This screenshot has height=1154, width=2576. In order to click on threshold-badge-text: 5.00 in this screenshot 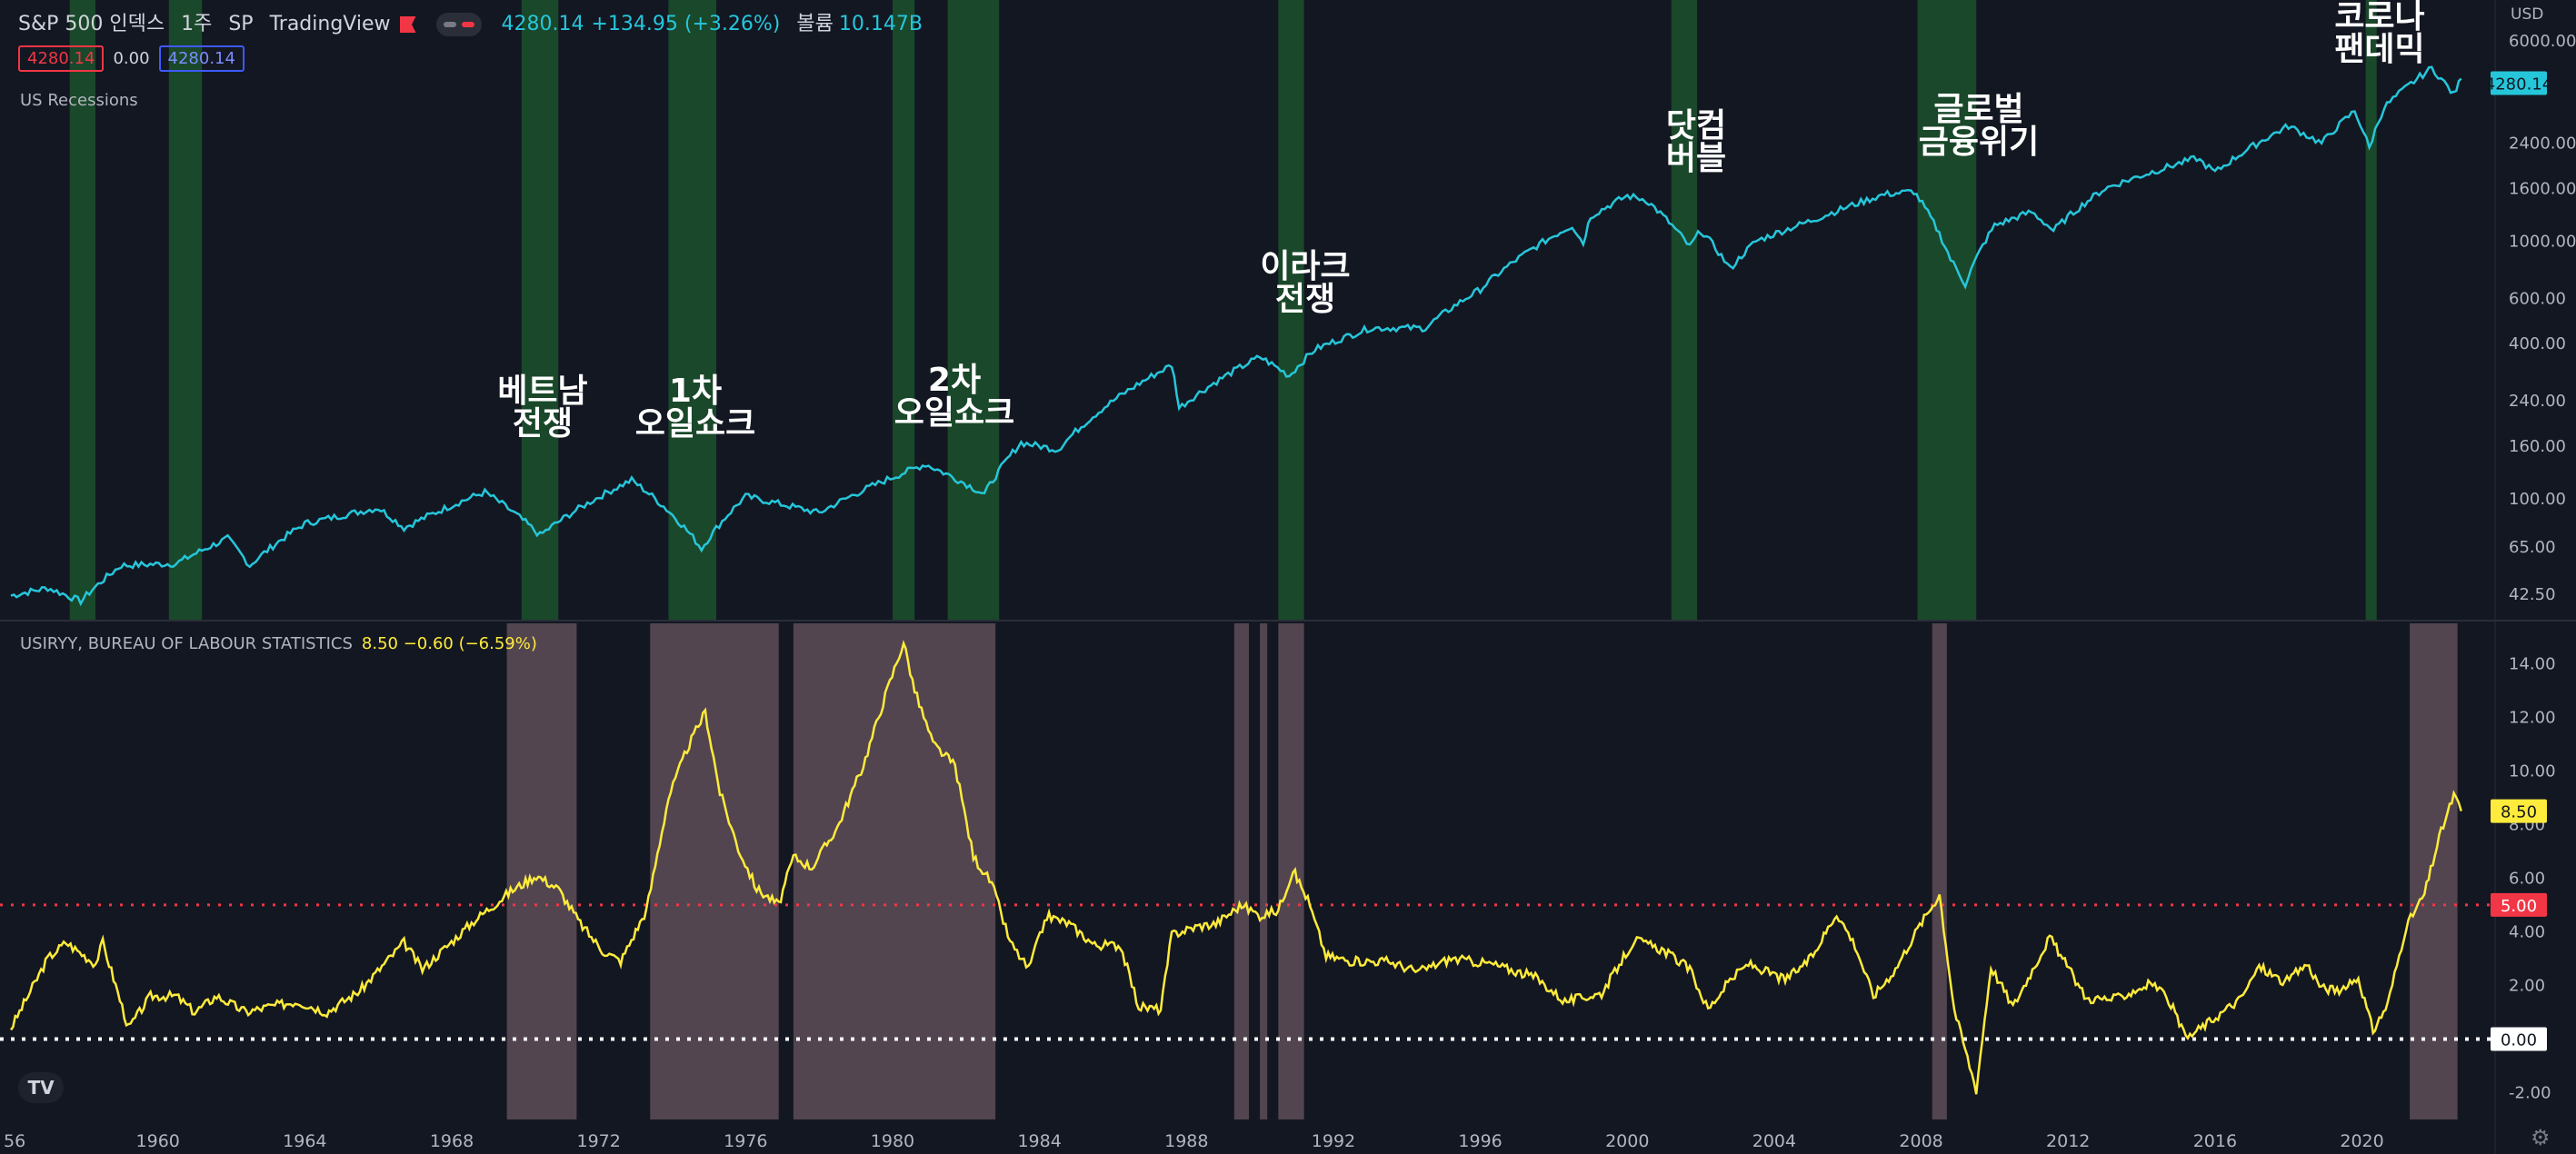, I will do `click(2519, 907)`.